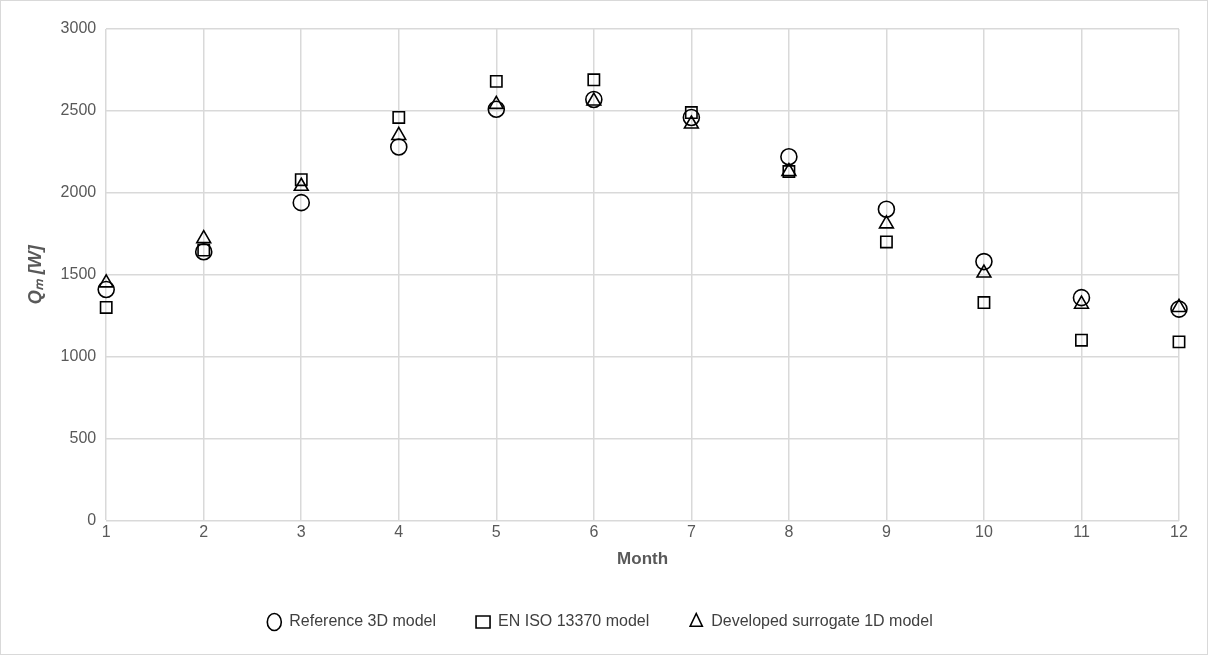  Describe the element at coordinates (822, 621) in the screenshot. I see `legend-label: Developed surrogate 1D model` at that location.